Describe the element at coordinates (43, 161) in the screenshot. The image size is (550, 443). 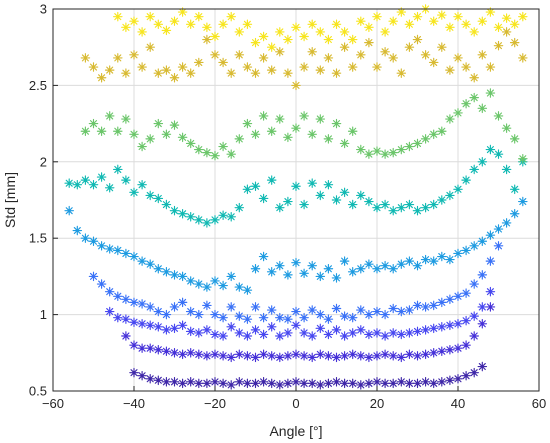
I see `y-tick-label: 2` at that location.